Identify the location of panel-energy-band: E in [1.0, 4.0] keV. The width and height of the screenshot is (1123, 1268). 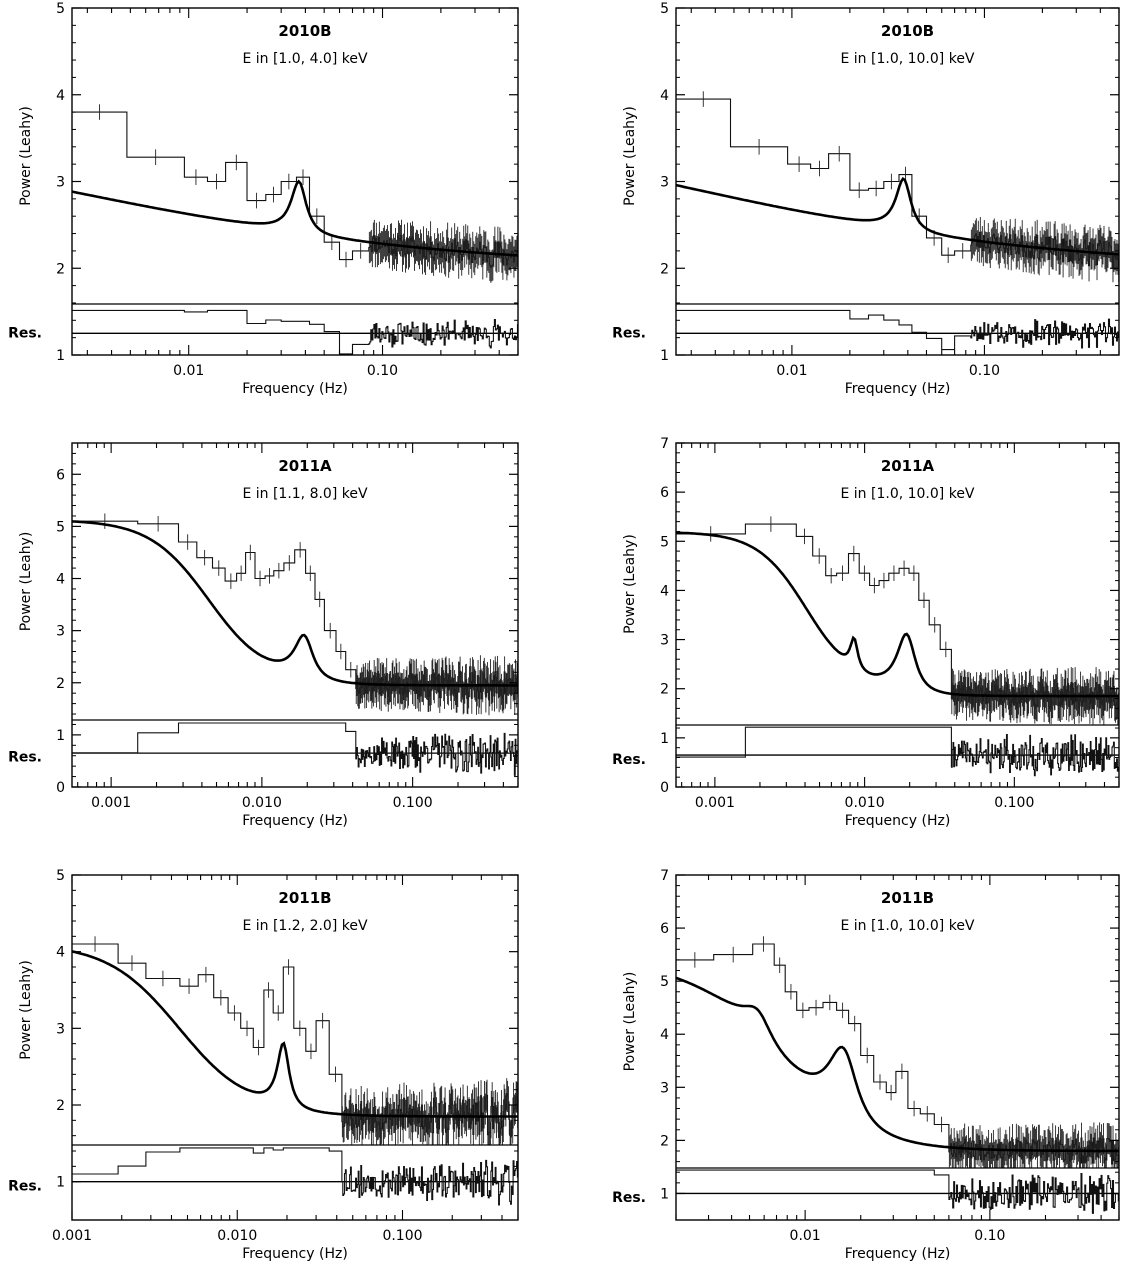
(305, 59).